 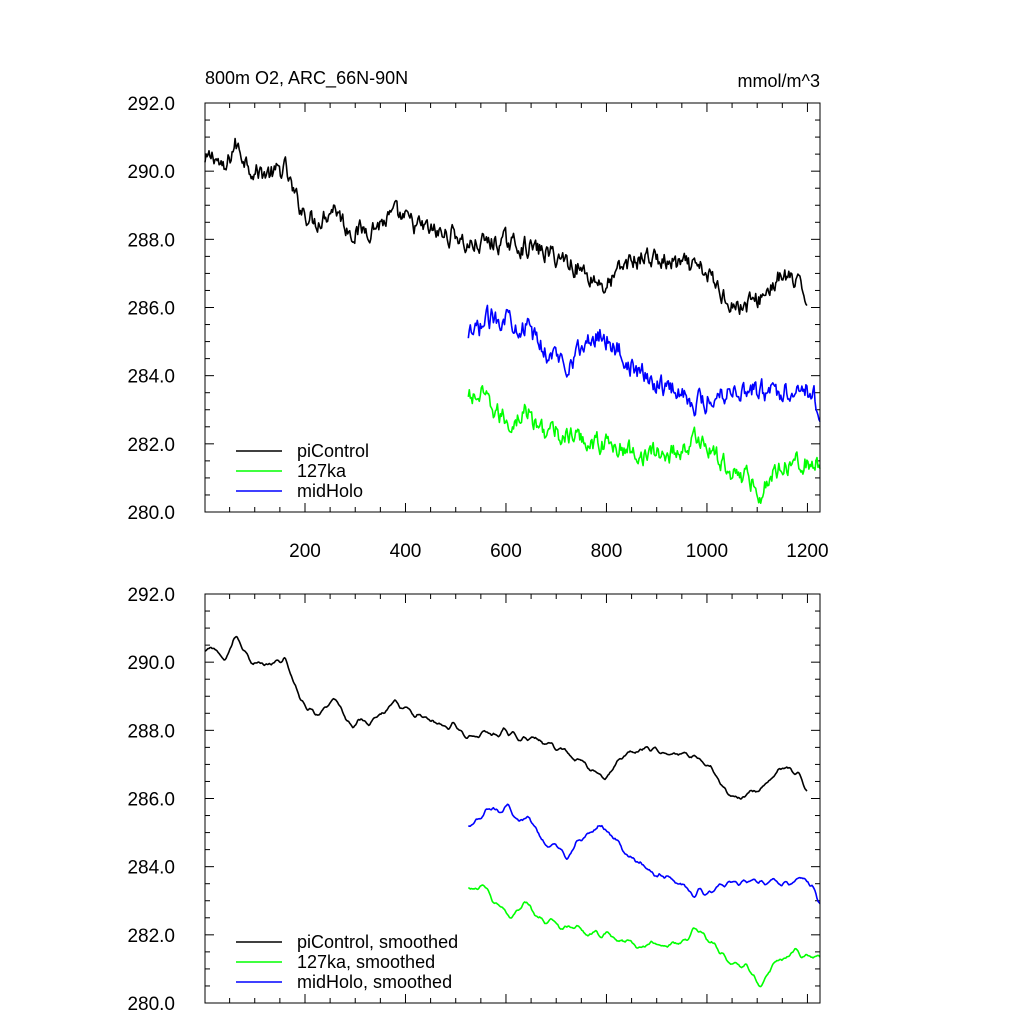 I want to click on legend-label: midHolo, so click(x=330, y=491).